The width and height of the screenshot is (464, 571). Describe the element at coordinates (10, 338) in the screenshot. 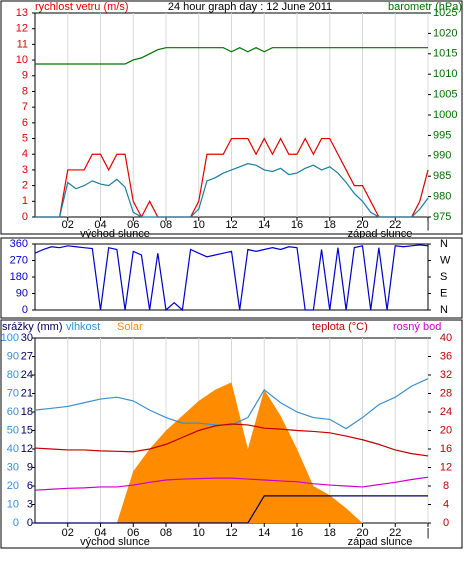

I see `y-tick-label: 100` at that location.